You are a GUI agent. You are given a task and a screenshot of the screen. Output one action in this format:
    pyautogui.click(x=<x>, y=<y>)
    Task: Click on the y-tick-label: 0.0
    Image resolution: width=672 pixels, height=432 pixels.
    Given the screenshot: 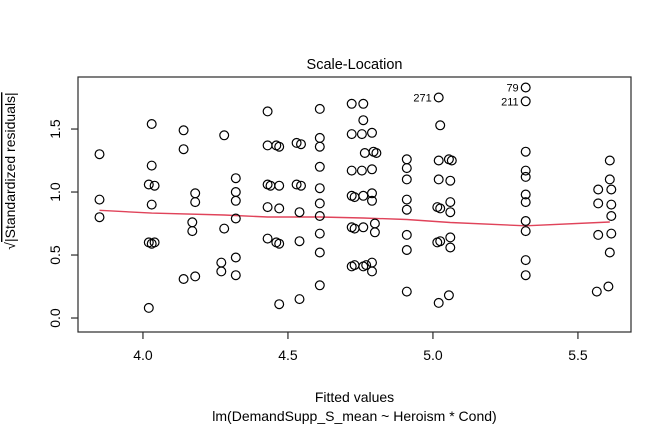 What is the action you would take?
    pyautogui.click(x=55, y=318)
    